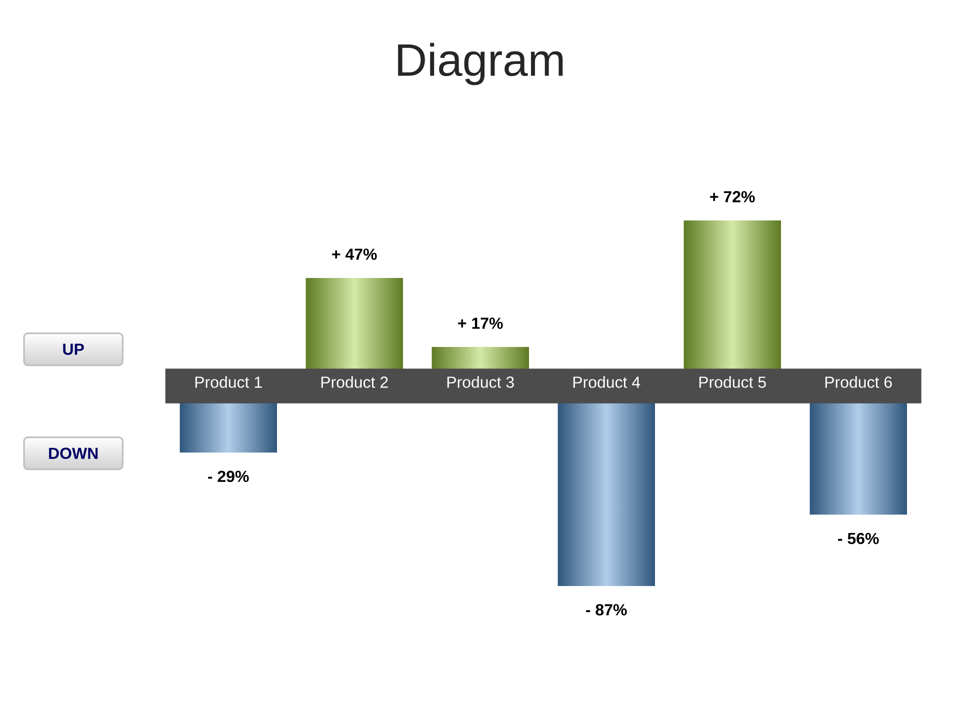 The height and width of the screenshot is (720, 960). Describe the element at coordinates (228, 382) in the screenshot. I see `x-tick-label: Product 1` at that location.